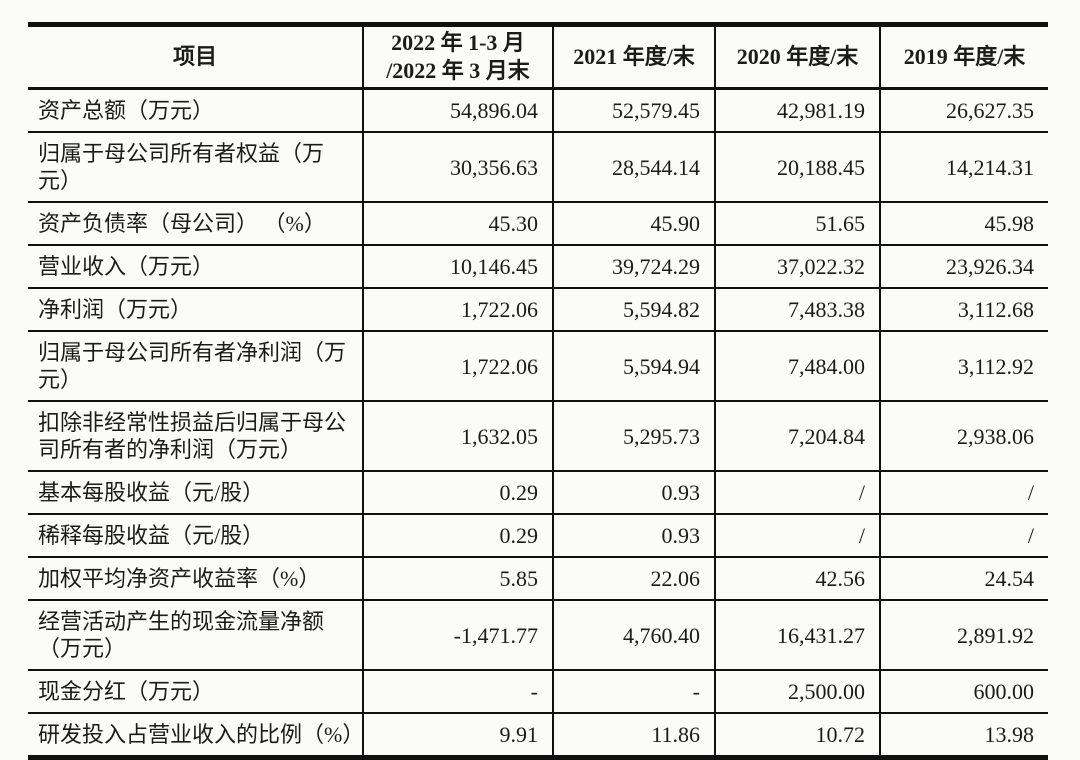  I want to click on table-row: 净利润（万元） 1,722.06 5,594.82 7,483.38 3,112.68, so click(538, 309).